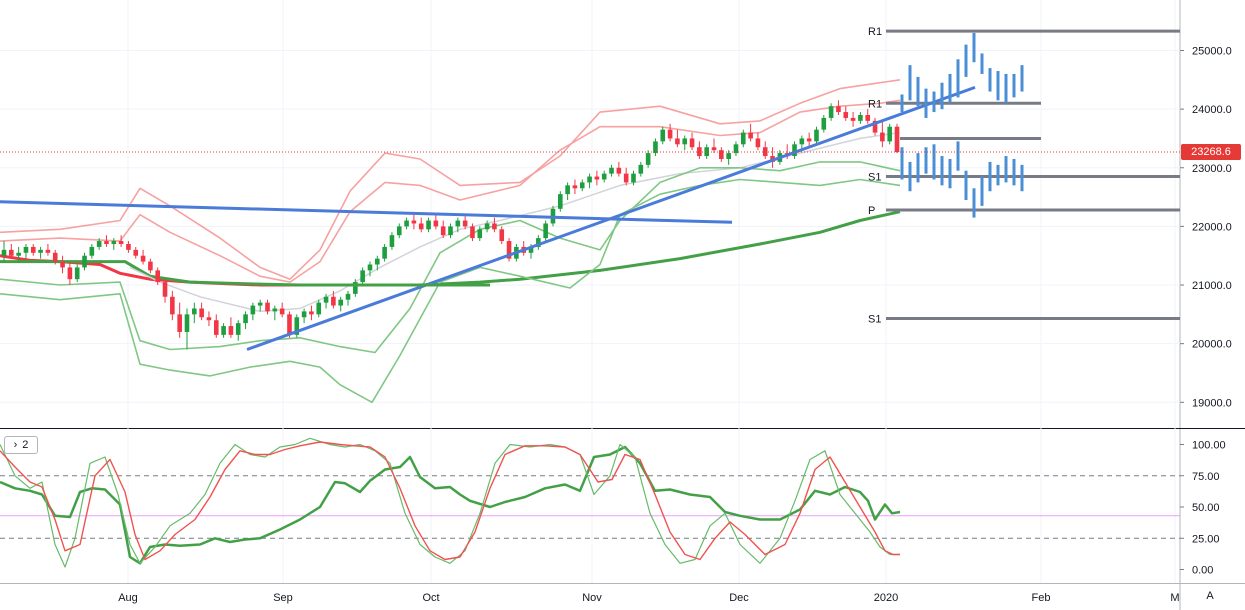 The image size is (1245, 610). Describe the element at coordinates (1206, 477) in the screenshot. I see `osc-tick-label: 75.00` at that location.